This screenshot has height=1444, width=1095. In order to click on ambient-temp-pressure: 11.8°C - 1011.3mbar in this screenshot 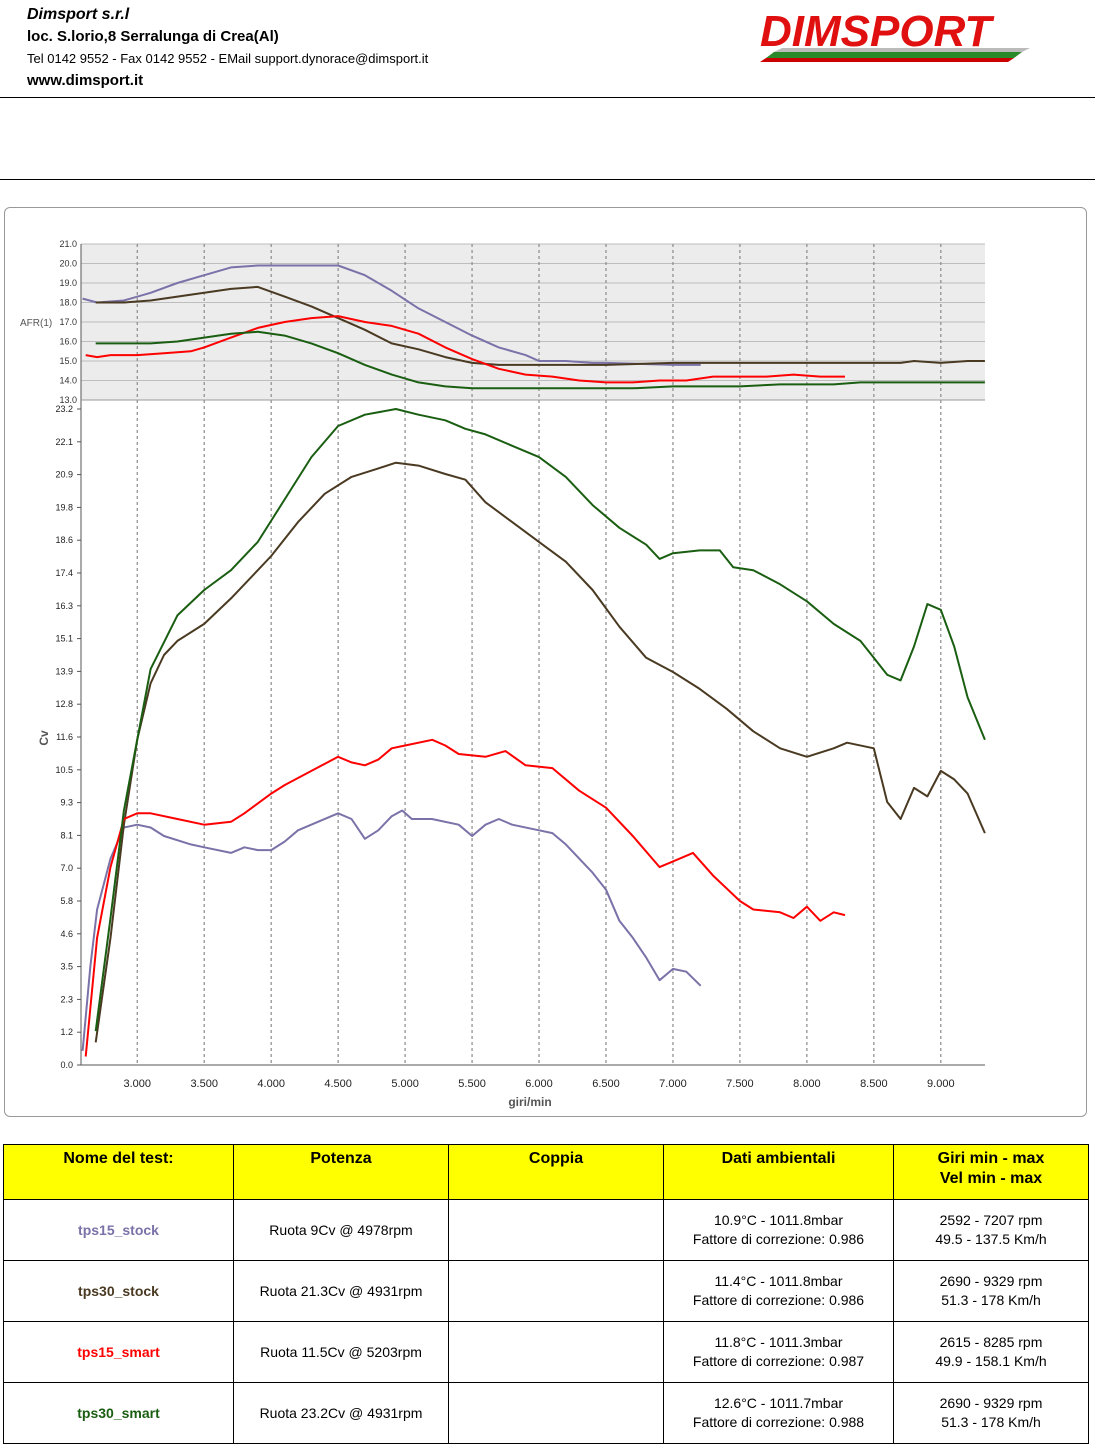, I will do `click(778, 1342)`.